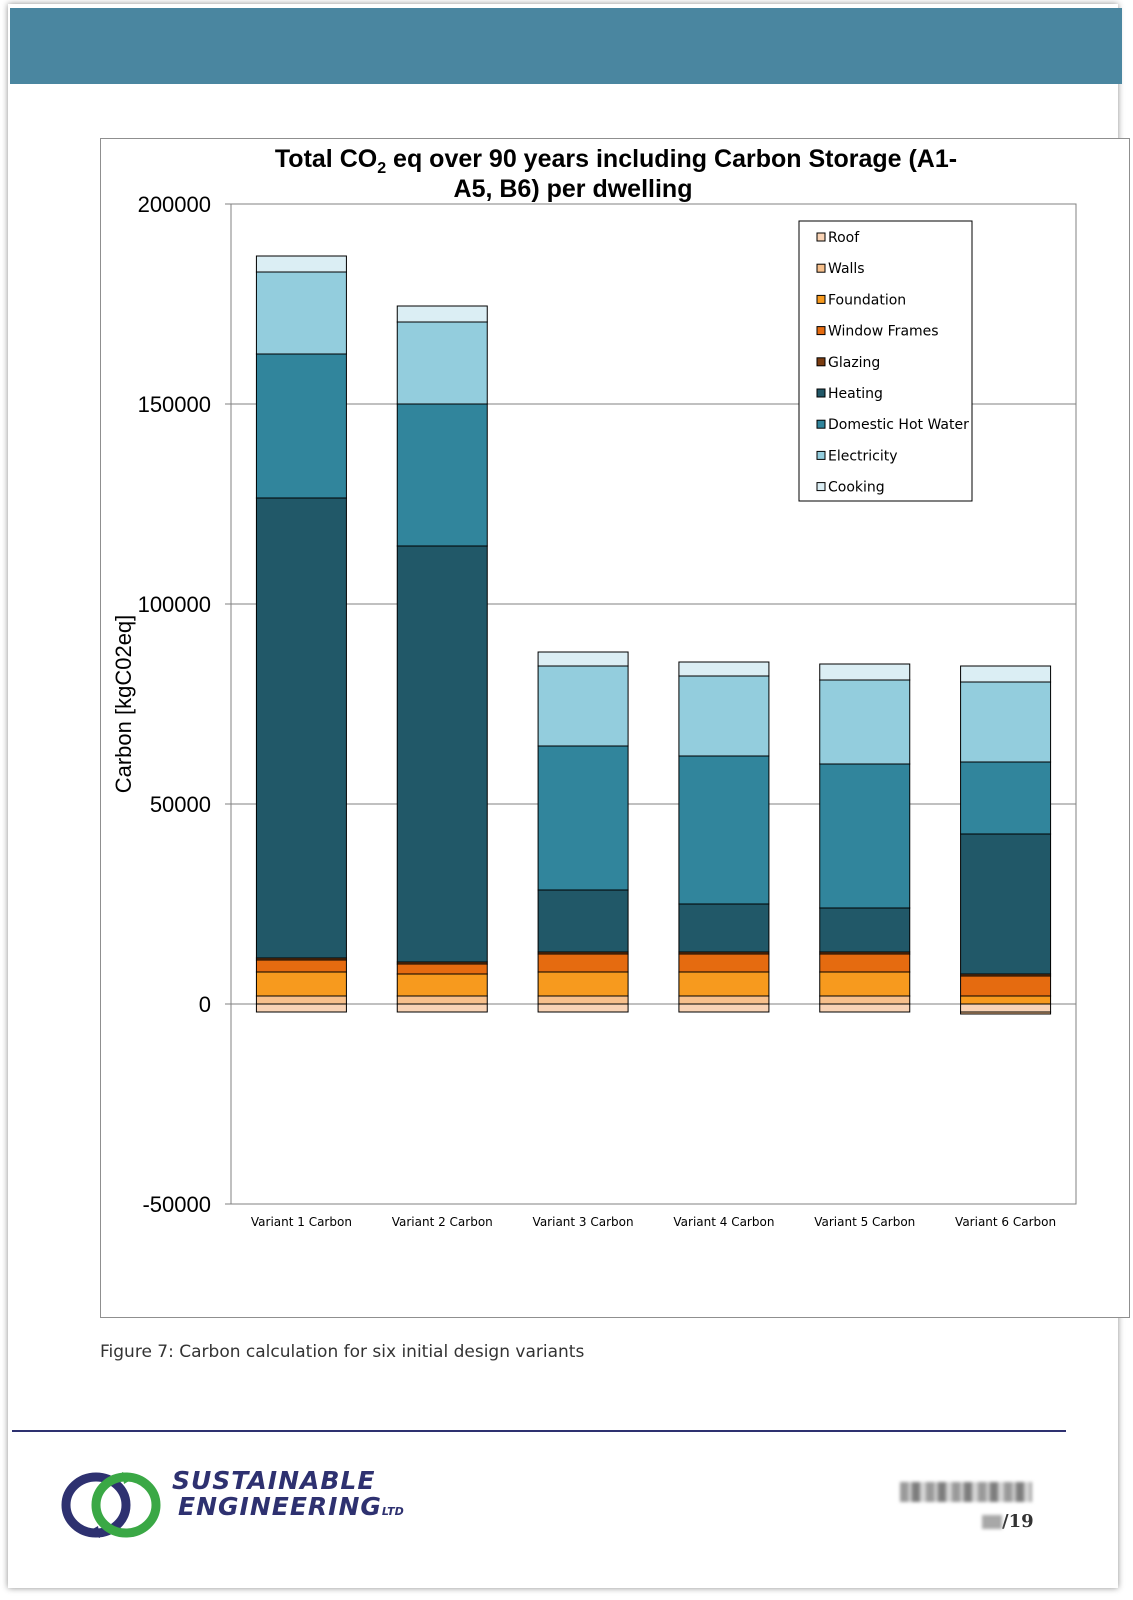  Describe the element at coordinates (301, 1222) in the screenshot. I see `x-tick-label: Variant 1 Carbon` at that location.